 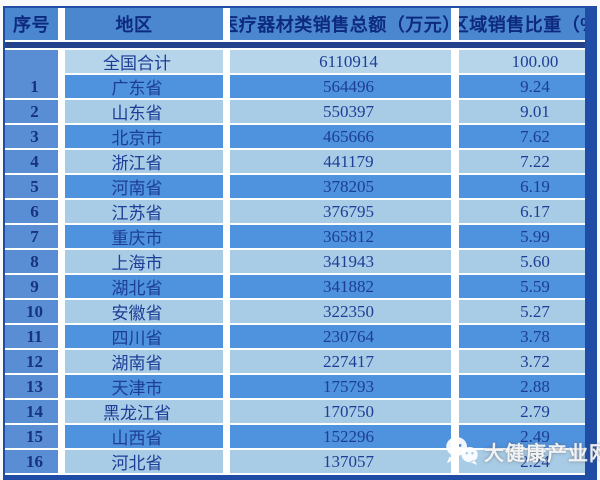 What do you see at coordinates (295, 186) in the screenshot?
I see `table-row: 5 河南省 378205 6.19` at bounding box center [295, 186].